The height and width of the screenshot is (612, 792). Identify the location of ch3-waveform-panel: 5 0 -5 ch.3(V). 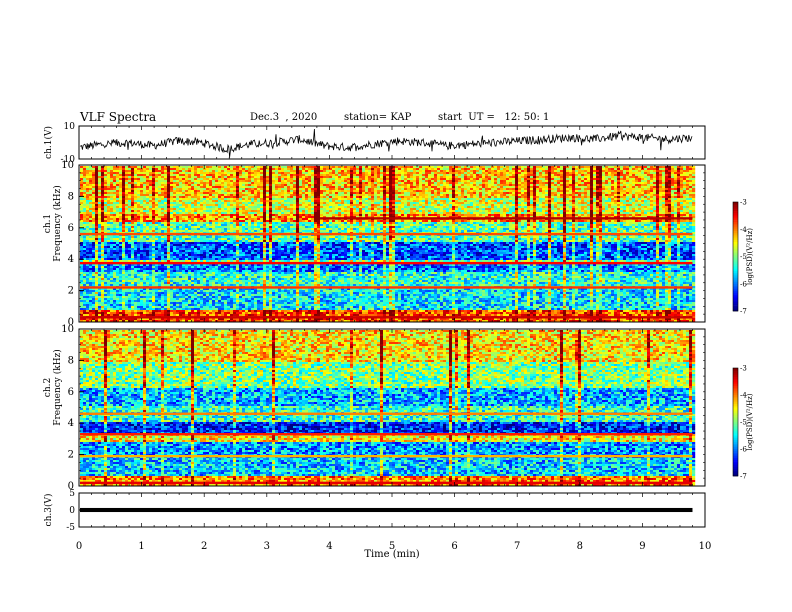
(367, 511).